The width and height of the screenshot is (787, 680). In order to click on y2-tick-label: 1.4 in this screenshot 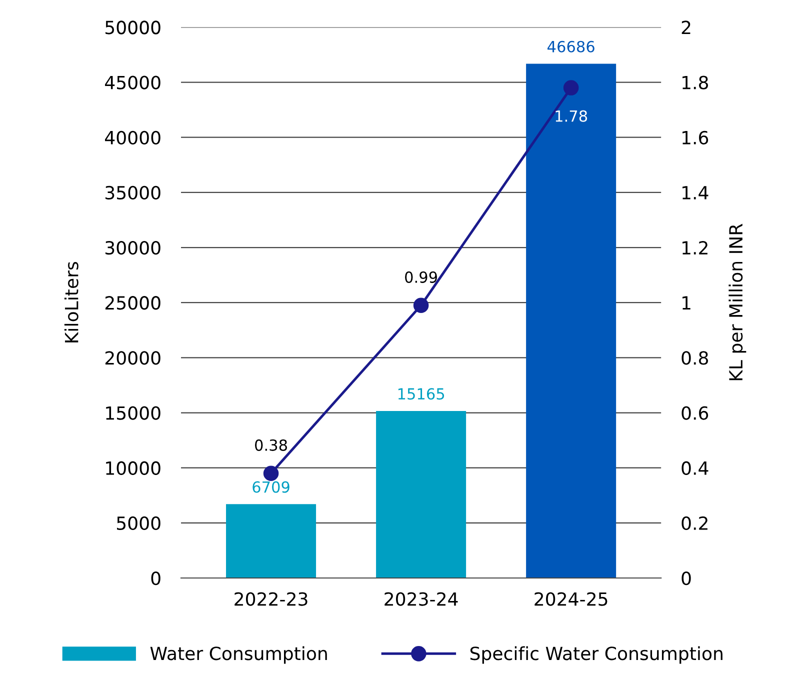, I will do `click(695, 193)`.